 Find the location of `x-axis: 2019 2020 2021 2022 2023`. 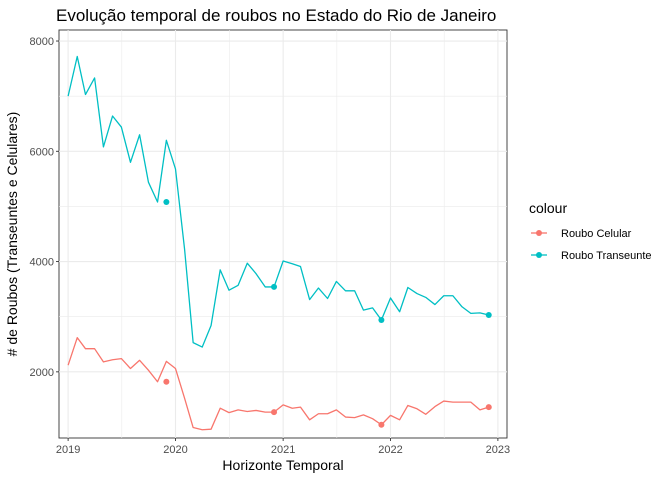

x-axis: 2019 2020 2021 2022 2023 is located at coordinates (283, 447).